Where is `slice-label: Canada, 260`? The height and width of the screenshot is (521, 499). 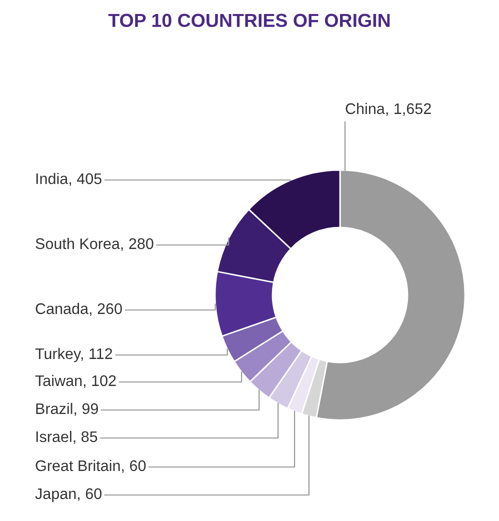 slice-label: Canada, 260 is located at coordinates (79, 309).